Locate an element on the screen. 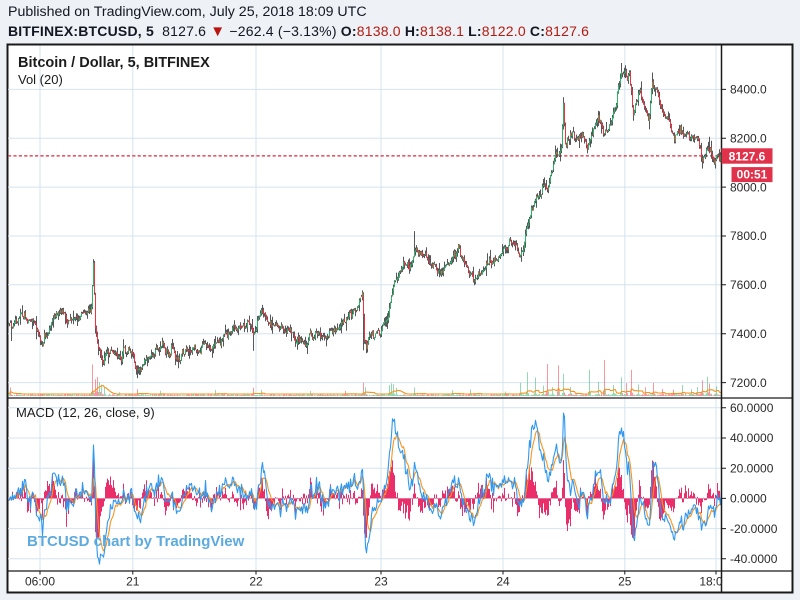  svg-text: 7400.0 is located at coordinates (748, 334).